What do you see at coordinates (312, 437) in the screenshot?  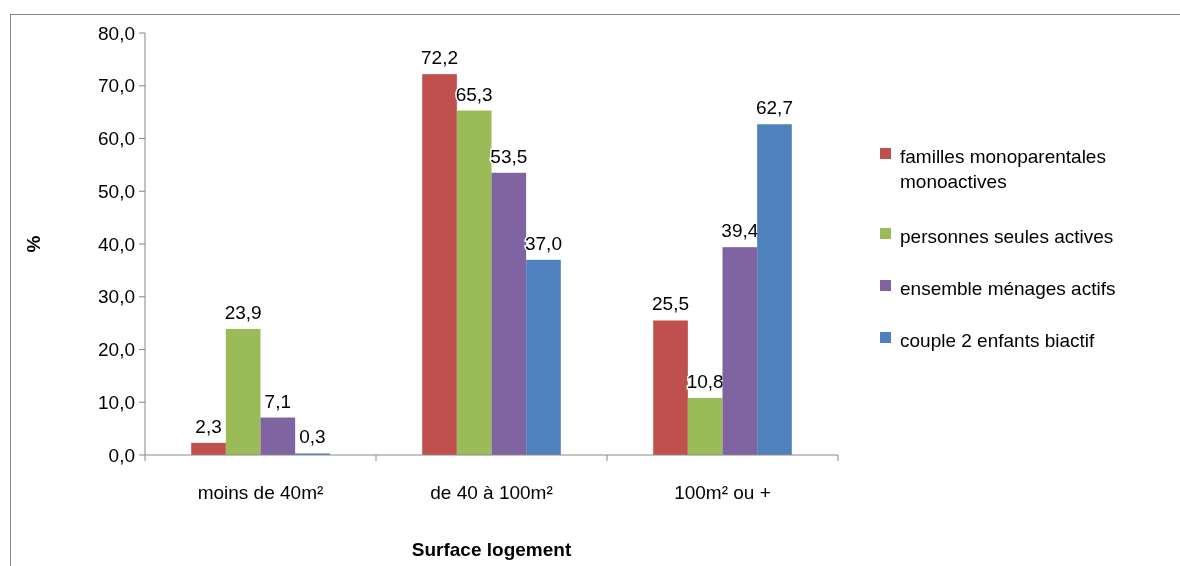 I see `data-label: 0,3` at bounding box center [312, 437].